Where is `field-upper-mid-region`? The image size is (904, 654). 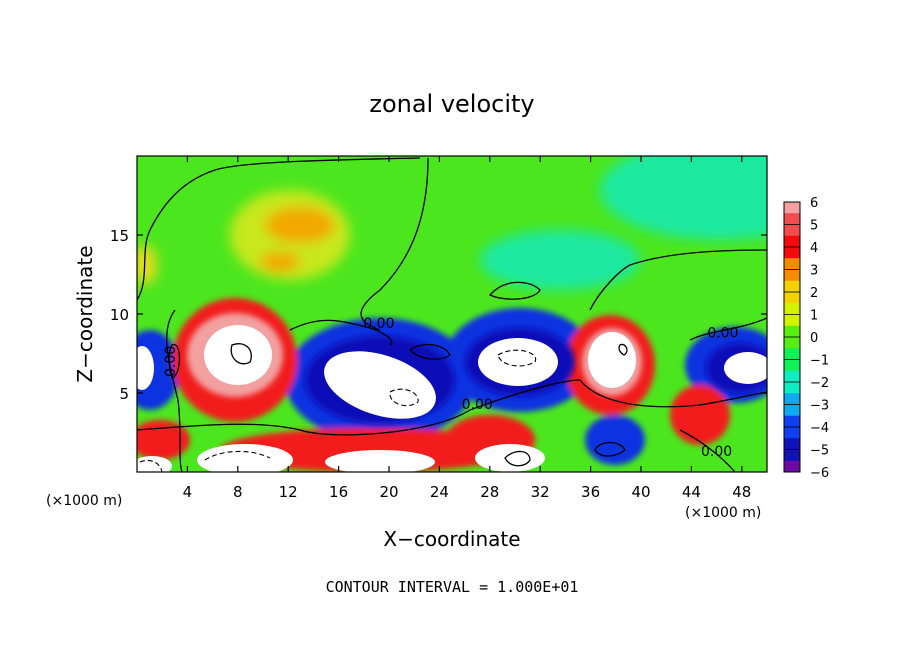
field-upper-mid-region is located at coordinates (560, 260).